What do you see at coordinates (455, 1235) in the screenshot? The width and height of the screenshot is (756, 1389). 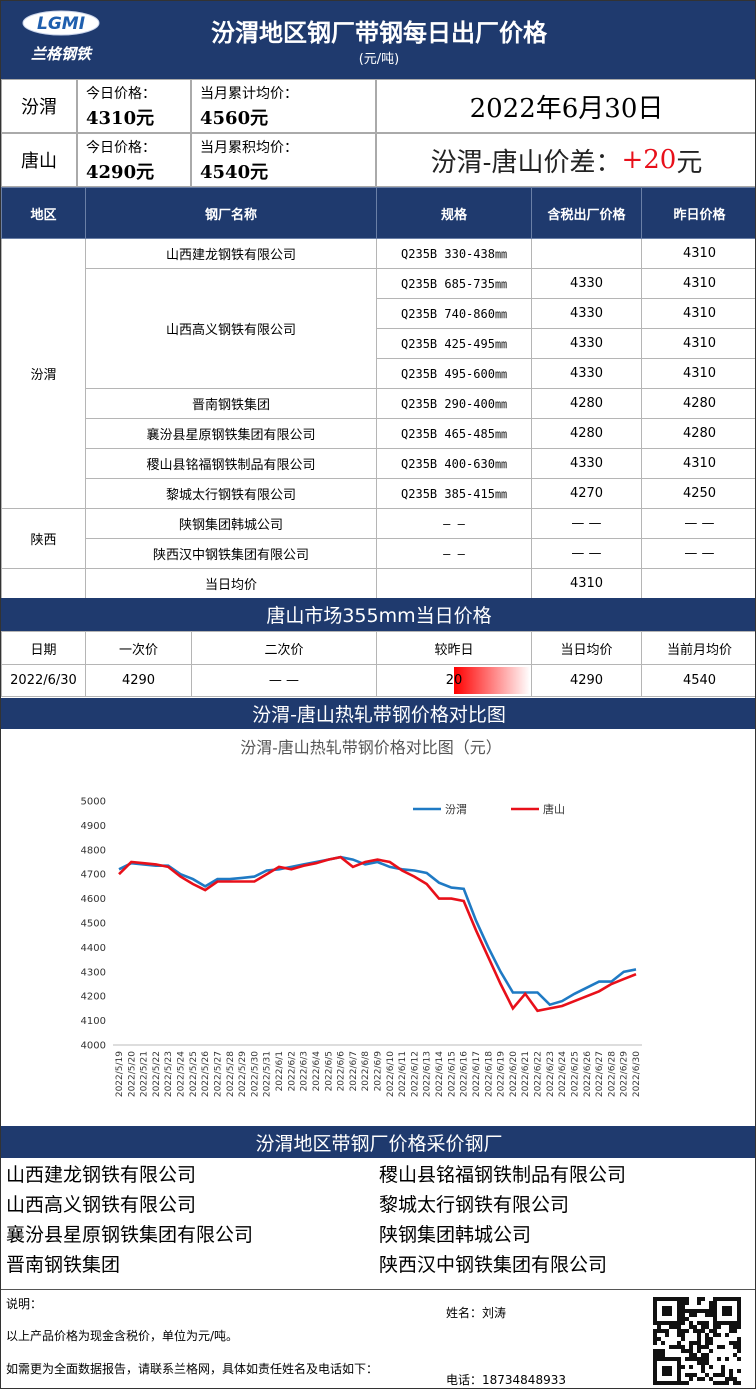 I see `mill-name: 陕钢集团韩城公司` at bounding box center [455, 1235].